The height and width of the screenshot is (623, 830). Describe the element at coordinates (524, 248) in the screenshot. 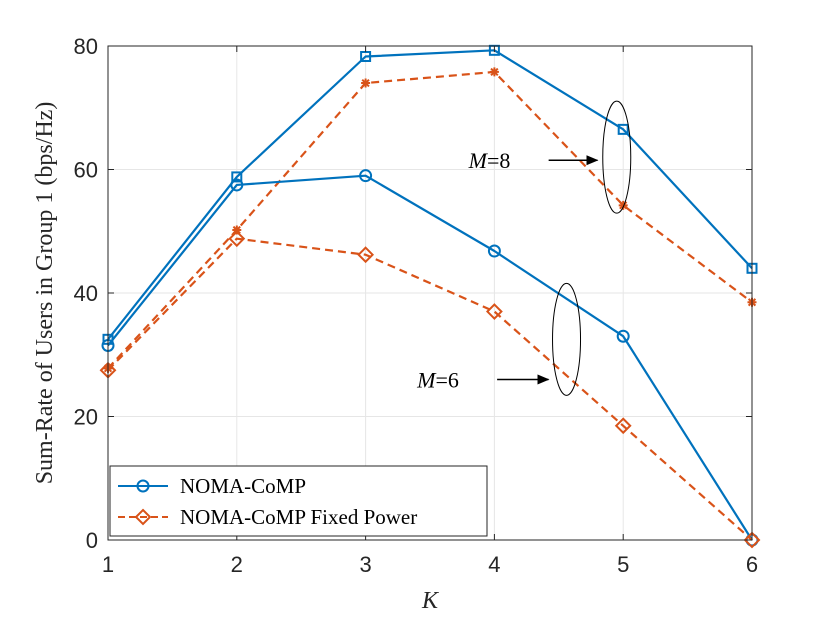

I see `annotations: M=8 M=6` at that location.